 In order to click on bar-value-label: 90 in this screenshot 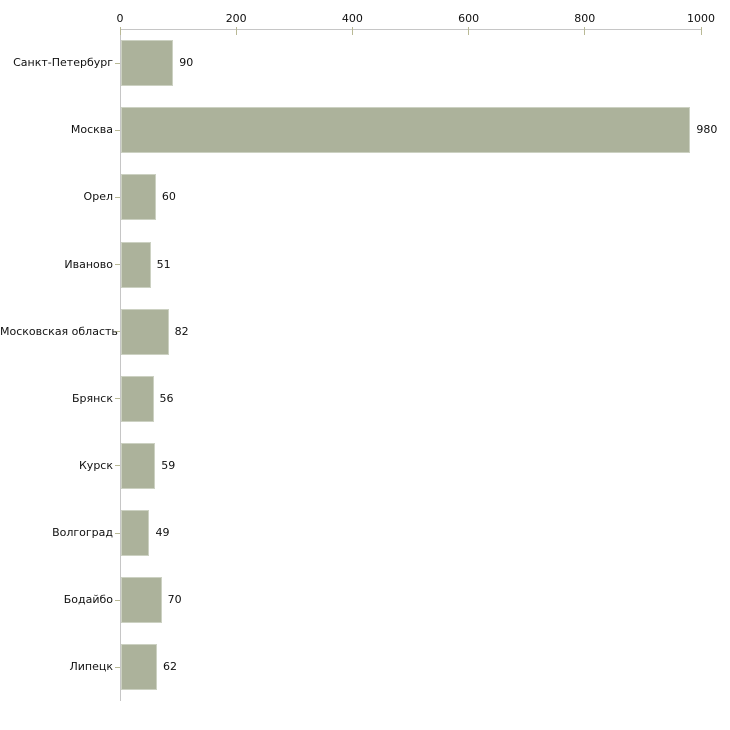, I will do `click(186, 63)`.